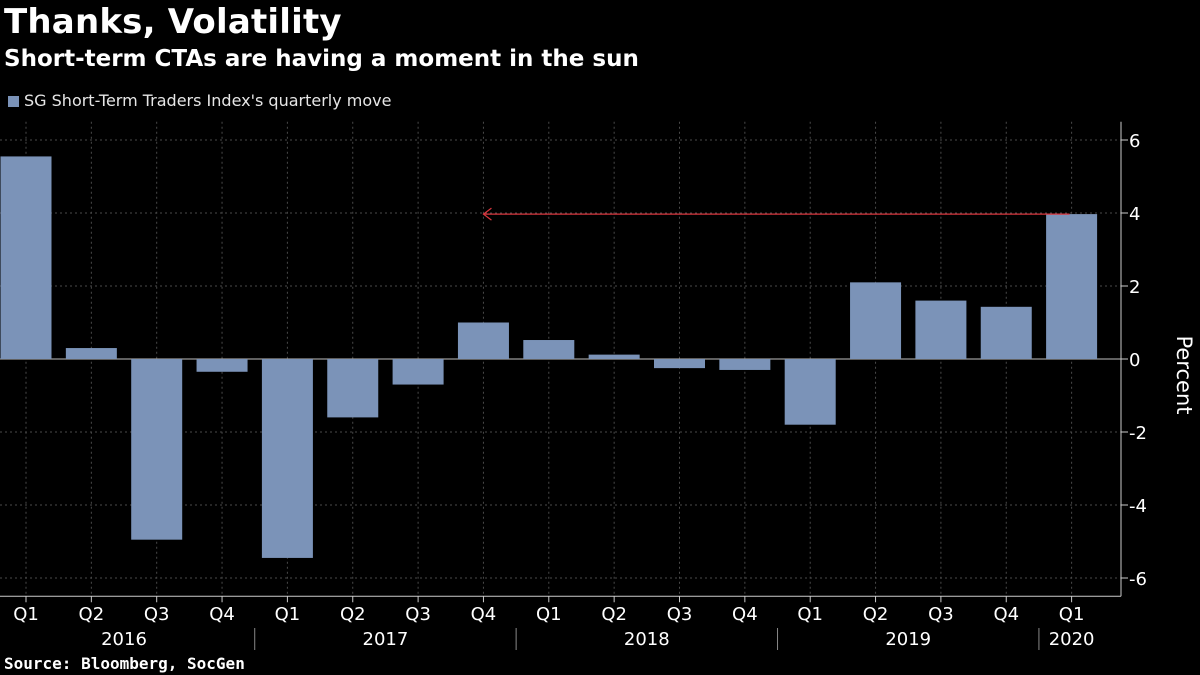 The height and width of the screenshot is (675, 1200). What do you see at coordinates (1072, 639) in the screenshot?
I see `x-year-label: 2020` at bounding box center [1072, 639].